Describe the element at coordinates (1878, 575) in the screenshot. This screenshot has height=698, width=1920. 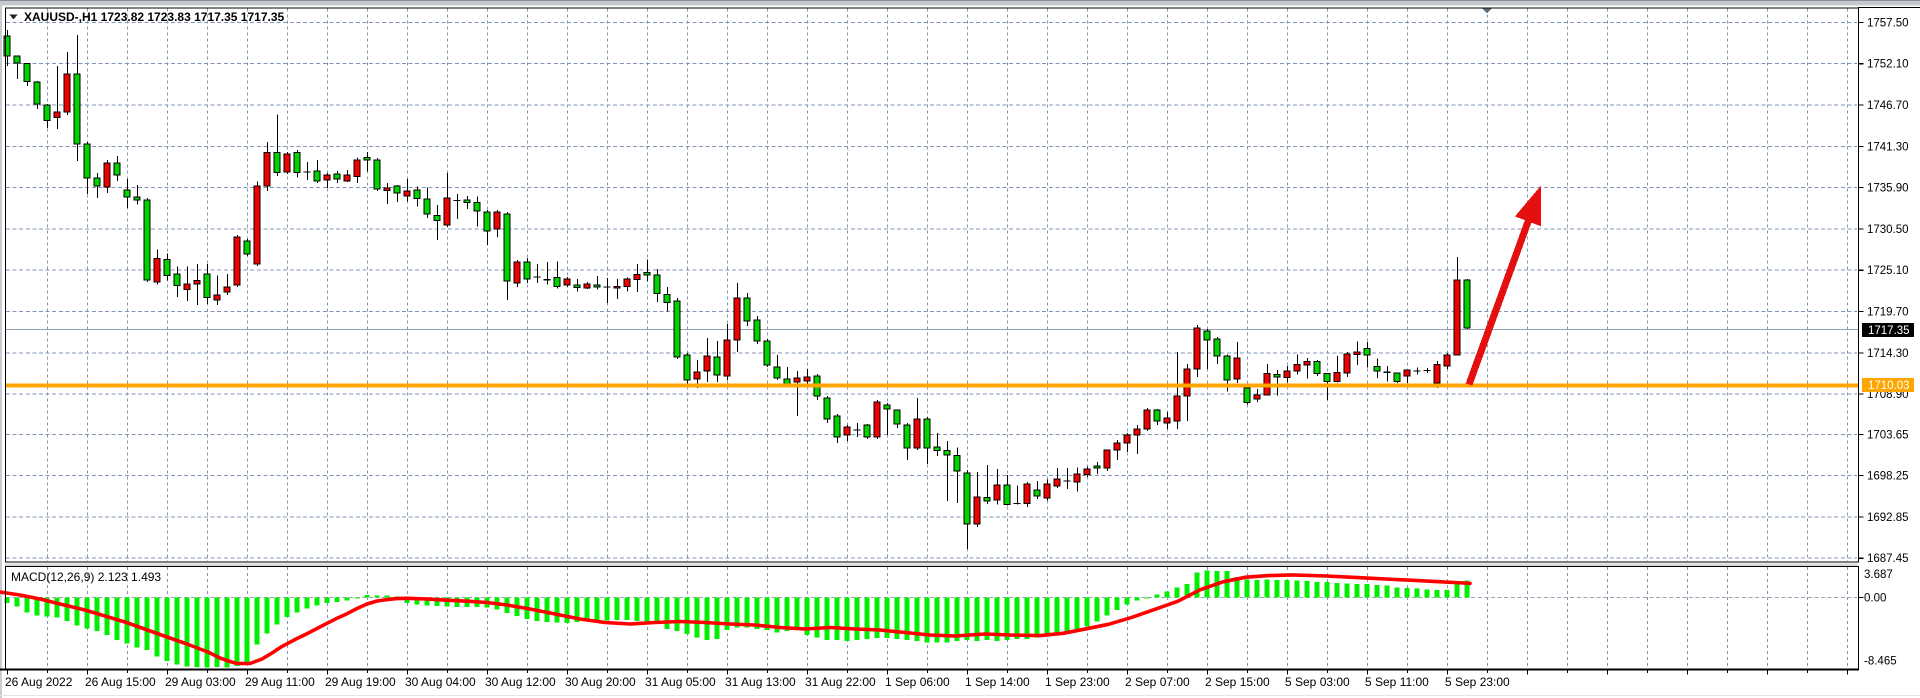
I see `svg-text: 3.687` at that location.